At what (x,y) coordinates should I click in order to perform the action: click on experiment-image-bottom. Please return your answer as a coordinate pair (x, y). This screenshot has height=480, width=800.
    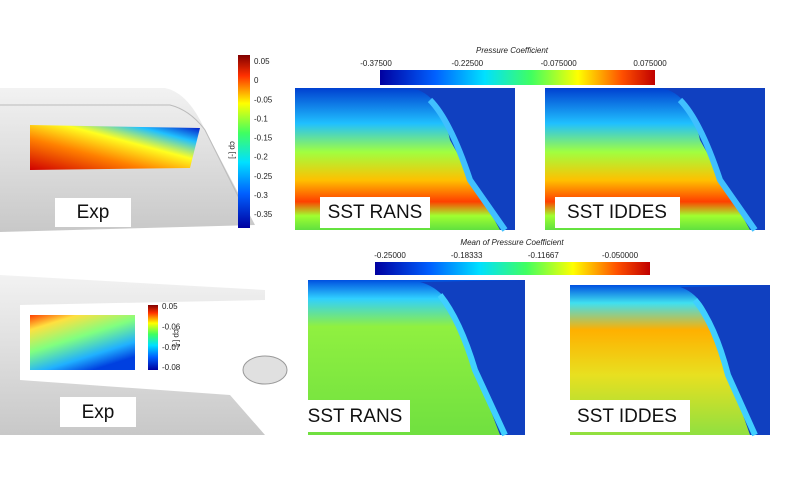
    Looking at the image, I should click on (144, 355).